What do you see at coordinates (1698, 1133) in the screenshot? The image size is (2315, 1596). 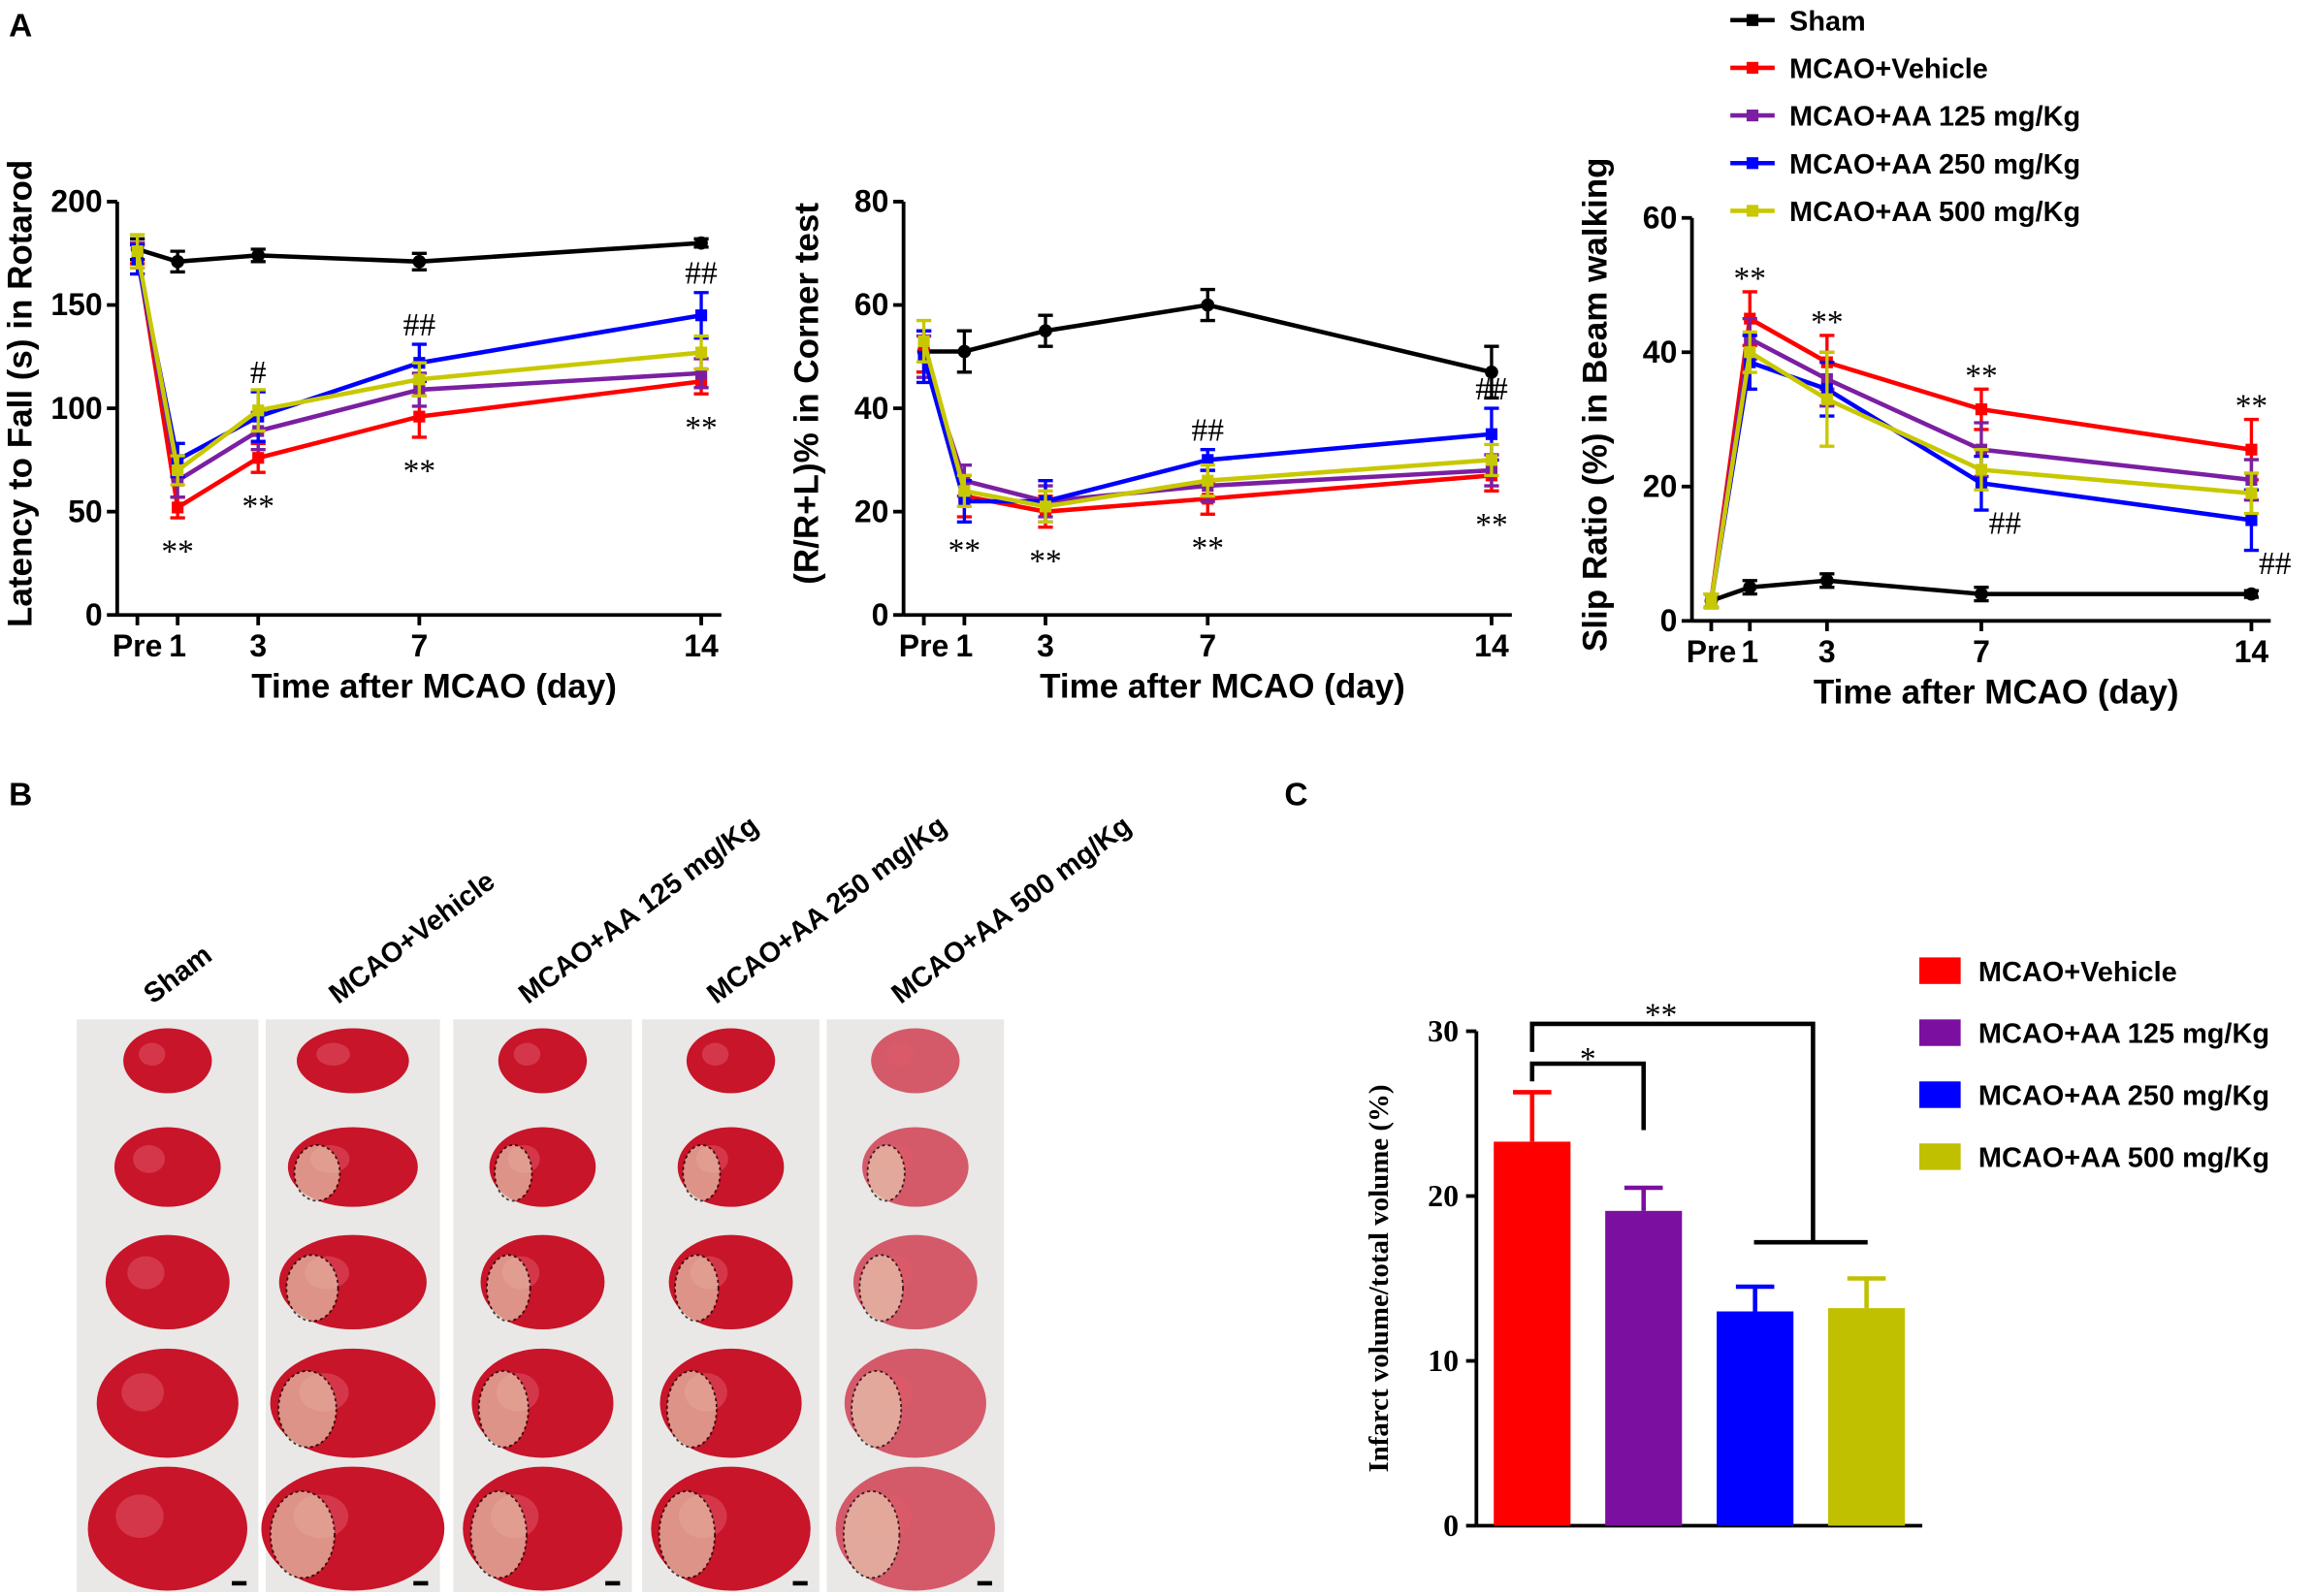 I see `bracket` at bounding box center [1698, 1133].